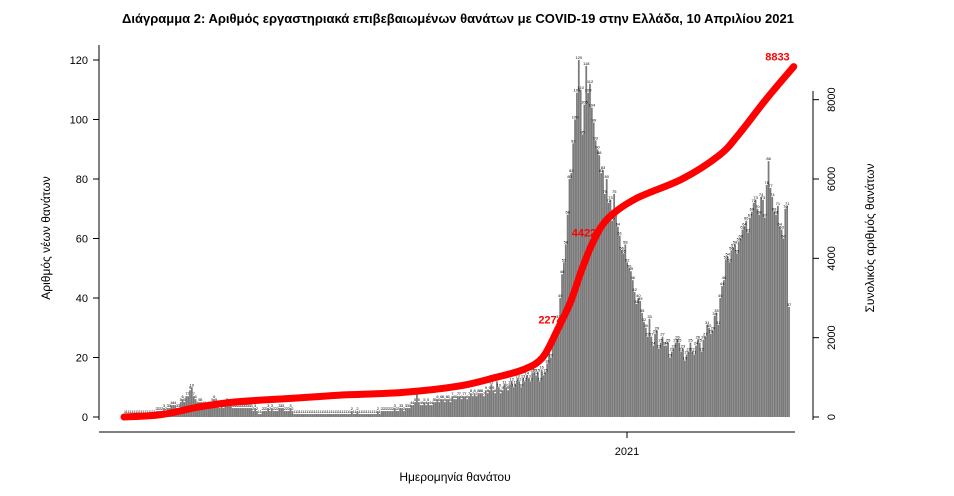 The width and height of the screenshot is (954, 496). What do you see at coordinates (731, 247) in the screenshot?
I see `bar-value-label: 56` at bounding box center [731, 247].